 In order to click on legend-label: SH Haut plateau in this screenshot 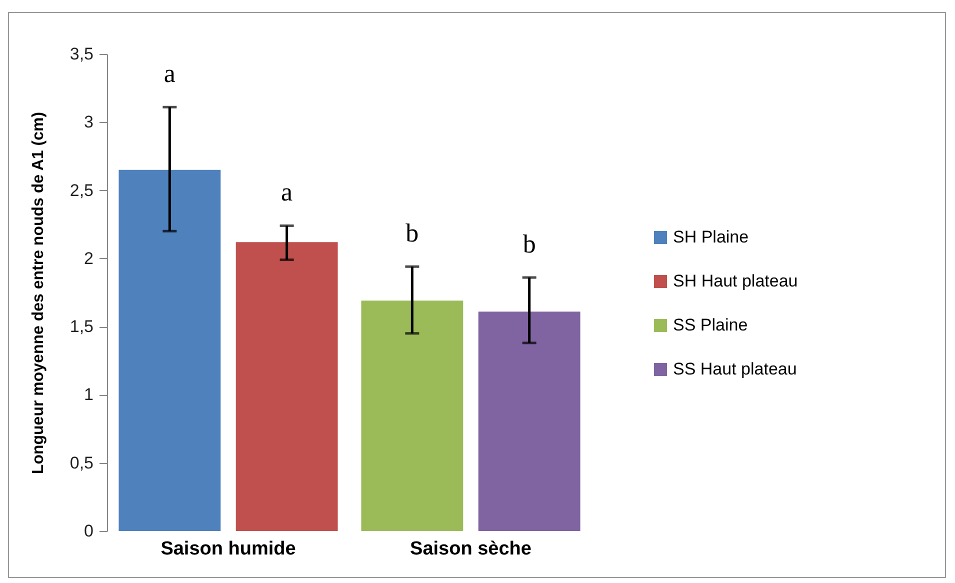, I will do `click(735, 281)`.